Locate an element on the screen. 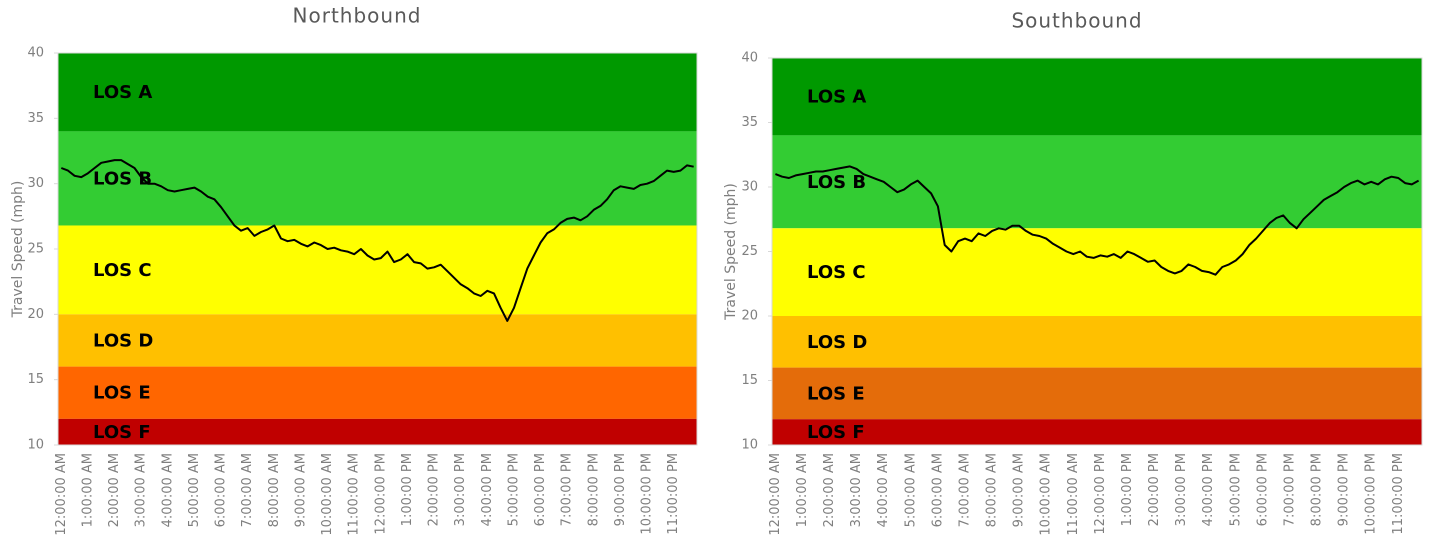  chart-title: Northbound is located at coordinates (357, 16).